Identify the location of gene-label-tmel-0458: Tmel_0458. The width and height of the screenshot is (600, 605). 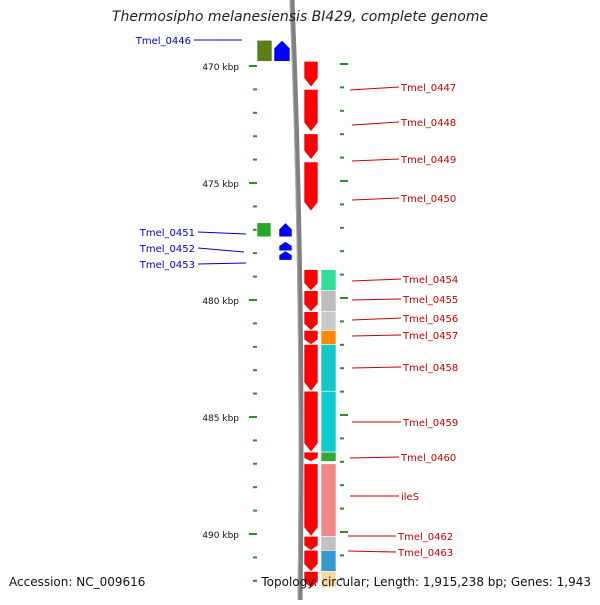
(430, 368).